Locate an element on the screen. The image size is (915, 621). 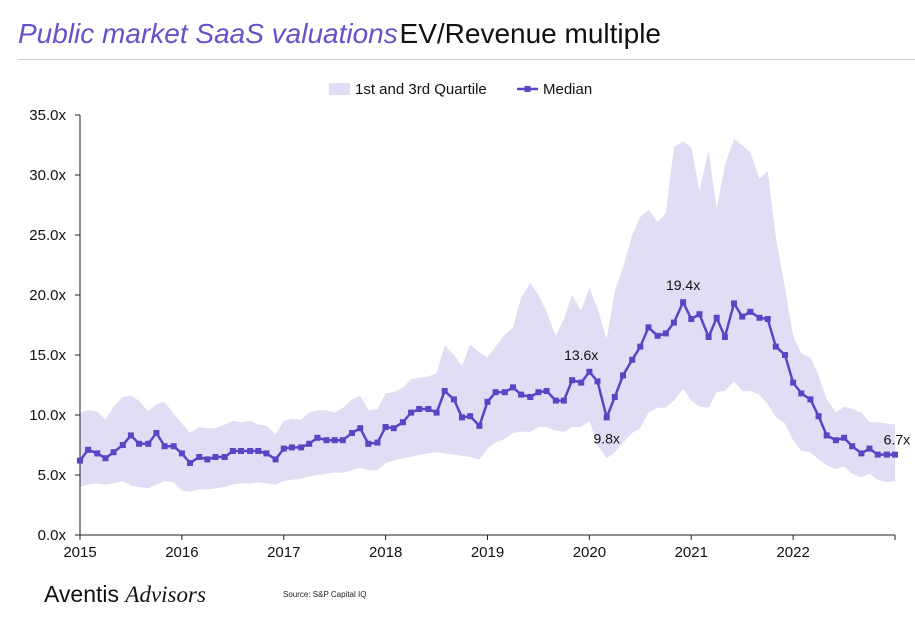
x-tick-label: 2021 is located at coordinates (691, 552).